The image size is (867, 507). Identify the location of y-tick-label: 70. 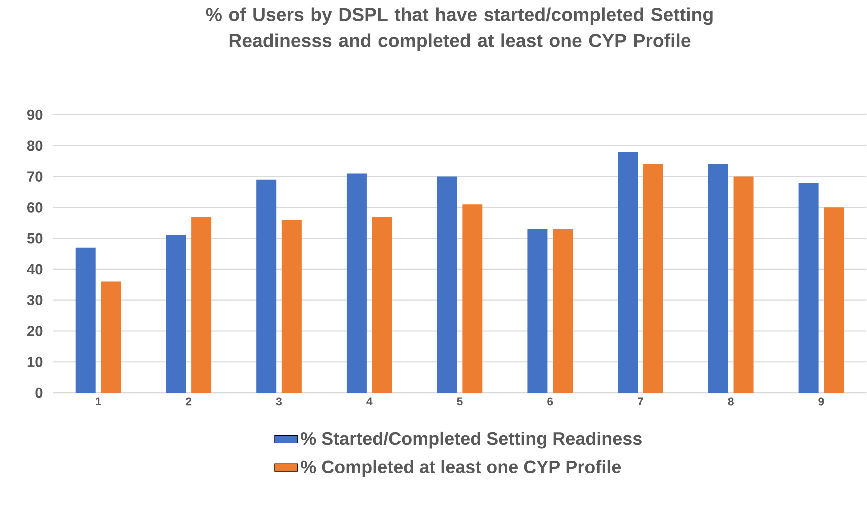
(35, 177).